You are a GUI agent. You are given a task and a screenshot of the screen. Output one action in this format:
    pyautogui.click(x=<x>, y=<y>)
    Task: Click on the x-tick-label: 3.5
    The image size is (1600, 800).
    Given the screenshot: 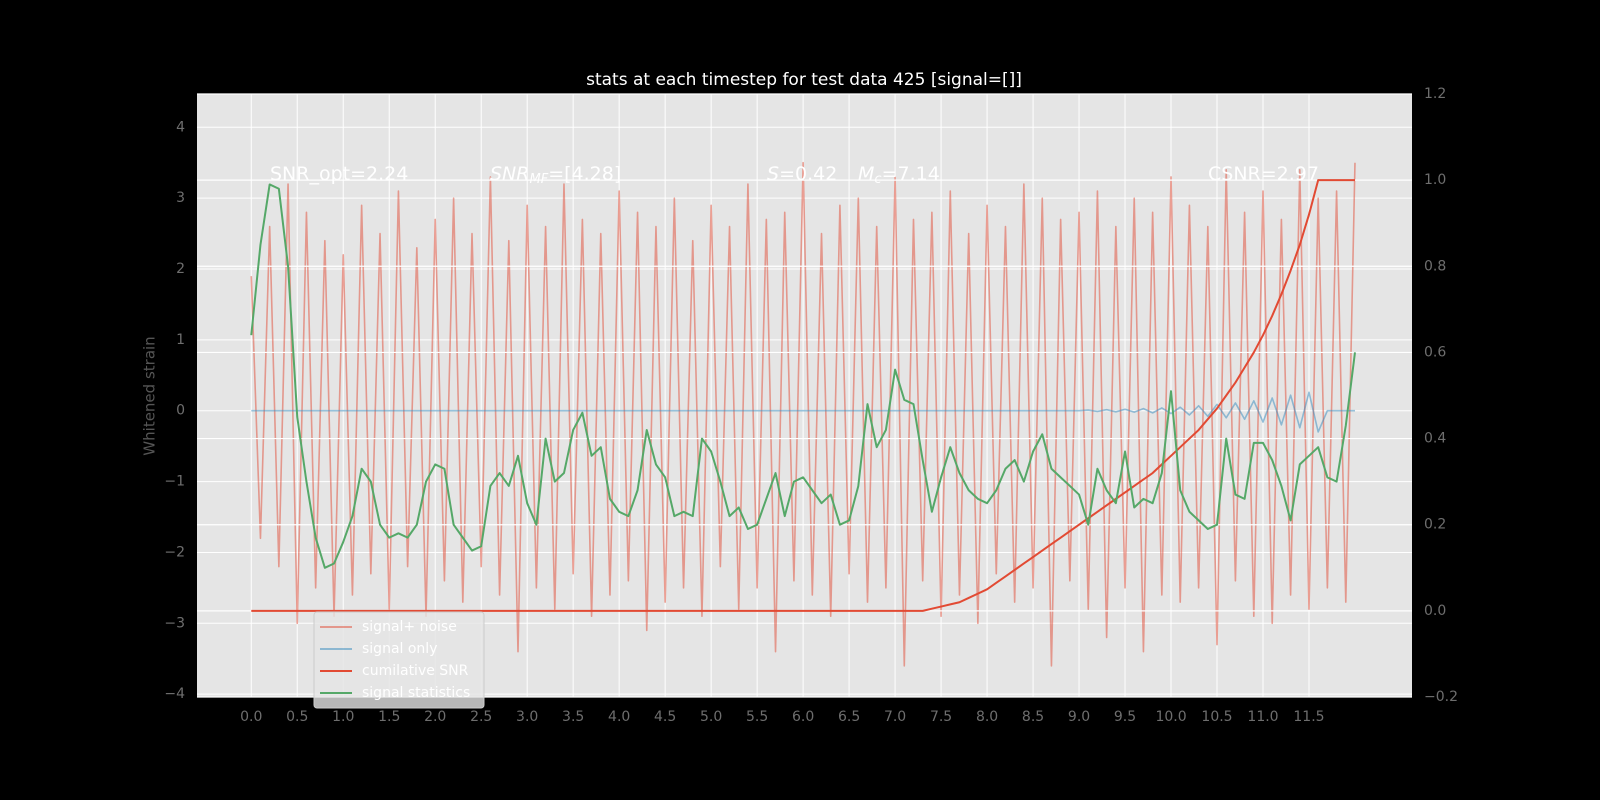 What is the action you would take?
    pyautogui.click(x=573, y=717)
    